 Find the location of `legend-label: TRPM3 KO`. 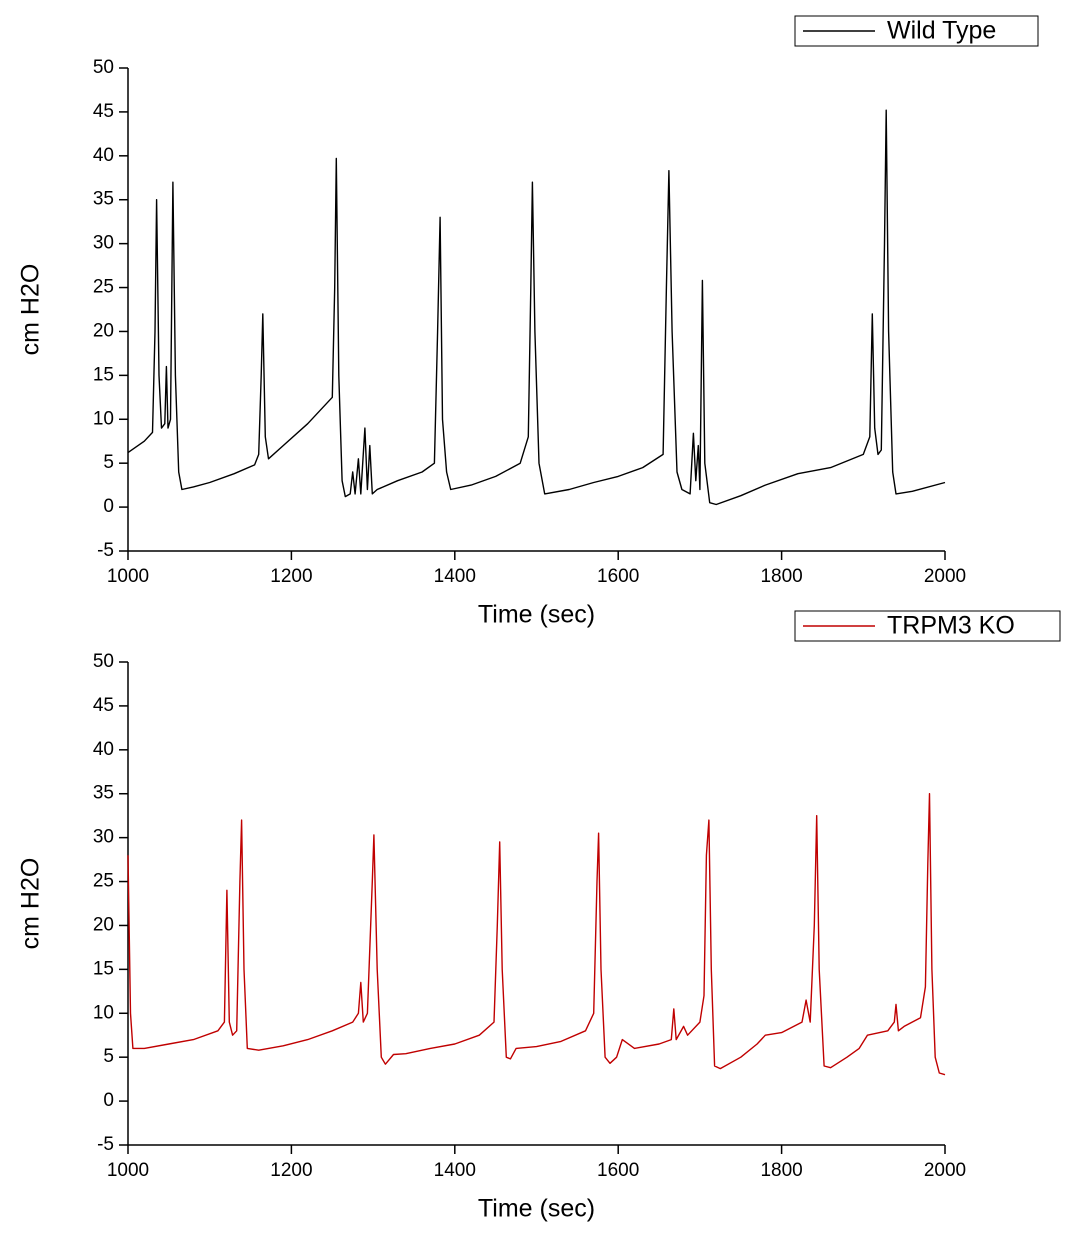

legend-label: TRPM3 KO is located at coordinates (951, 626).